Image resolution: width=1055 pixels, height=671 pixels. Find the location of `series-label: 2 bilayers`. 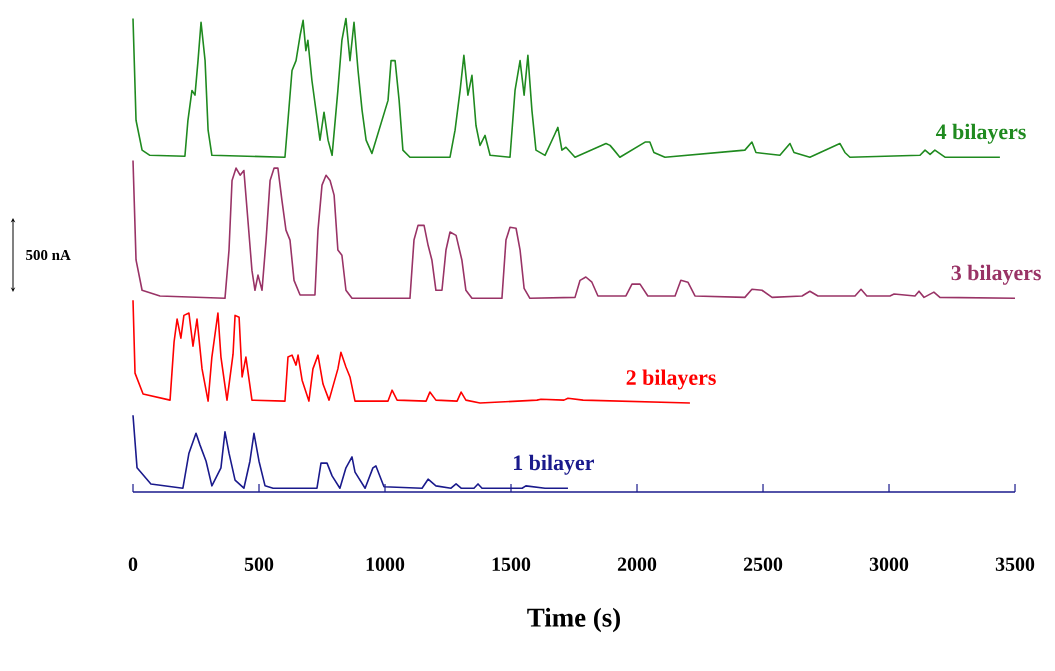

series-label: 2 bilayers is located at coordinates (671, 379).